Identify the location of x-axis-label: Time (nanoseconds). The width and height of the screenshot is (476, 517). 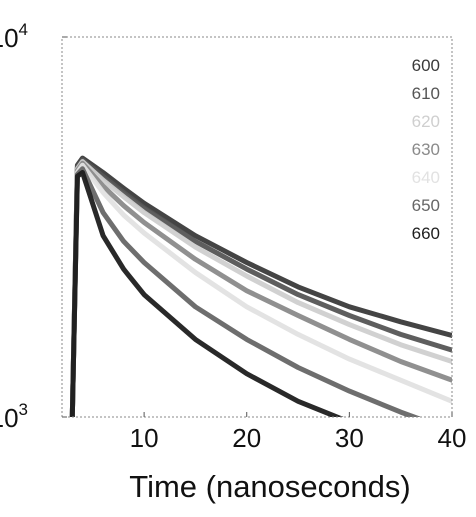
(269, 486).